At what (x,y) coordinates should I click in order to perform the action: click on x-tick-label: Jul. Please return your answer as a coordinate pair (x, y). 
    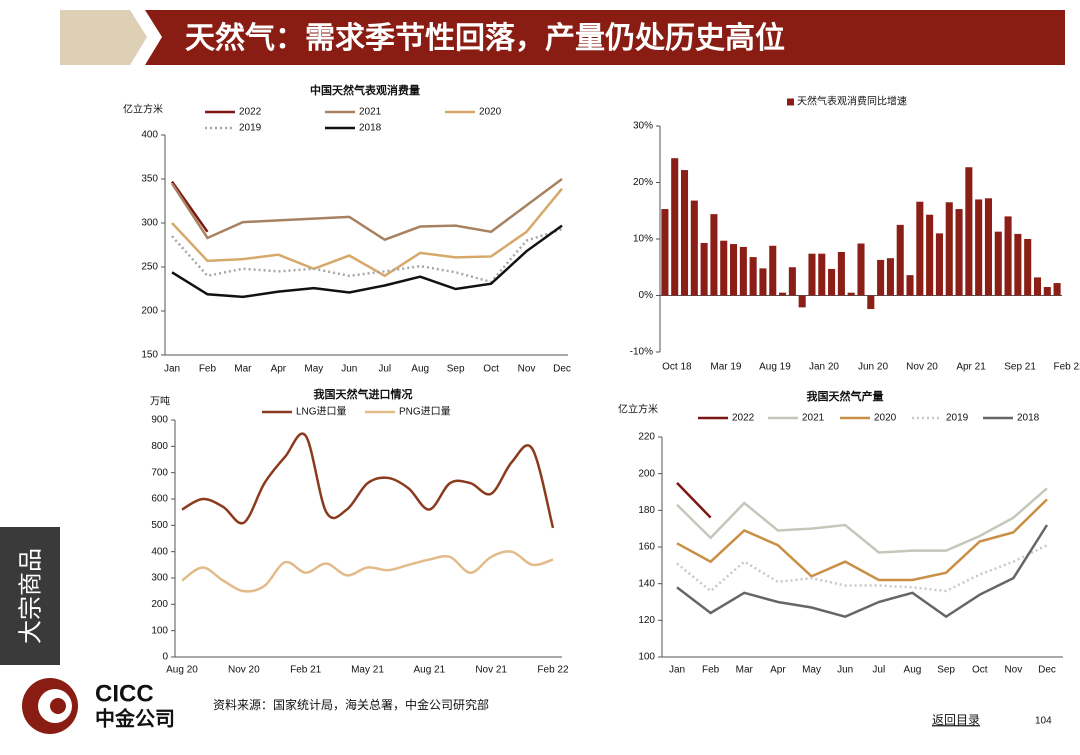
    Looking at the image, I should click on (384, 369).